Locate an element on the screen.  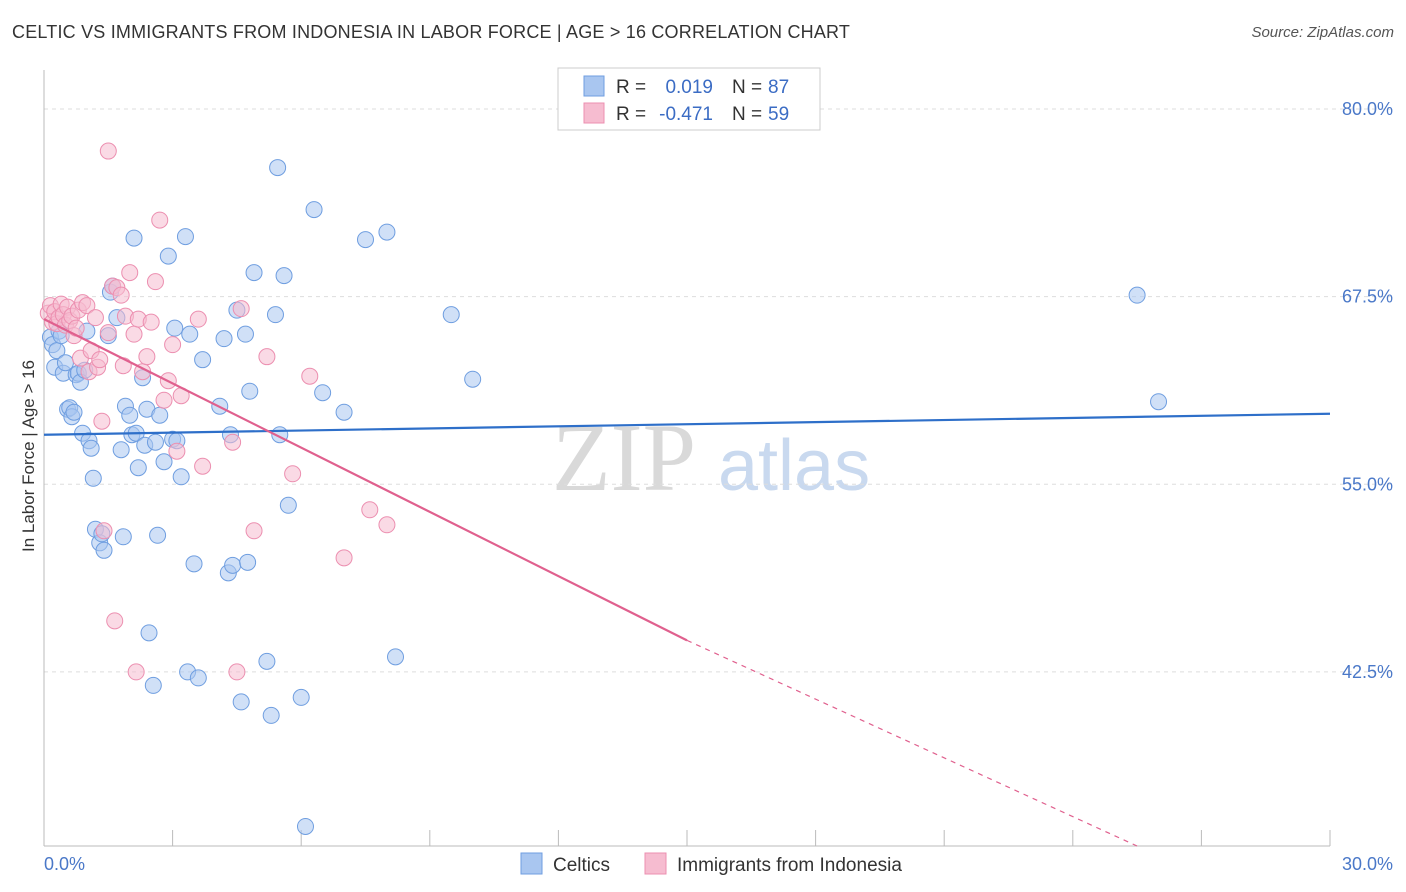
y-tick-label-80: 80.0% is located at coordinates (1367, 109).